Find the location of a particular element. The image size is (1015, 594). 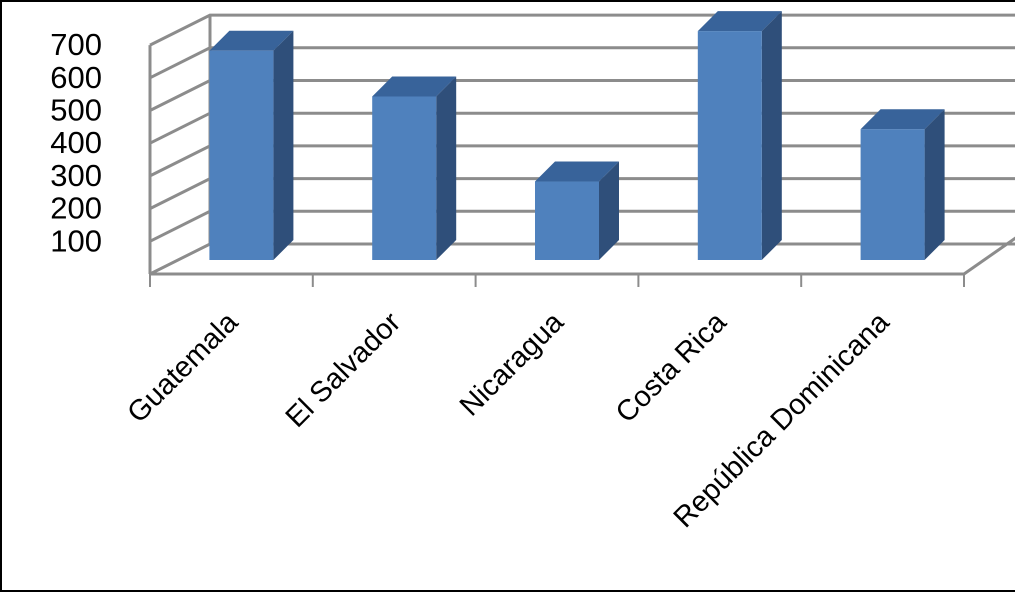

y-tick-label: 300 is located at coordinates (76, 175).